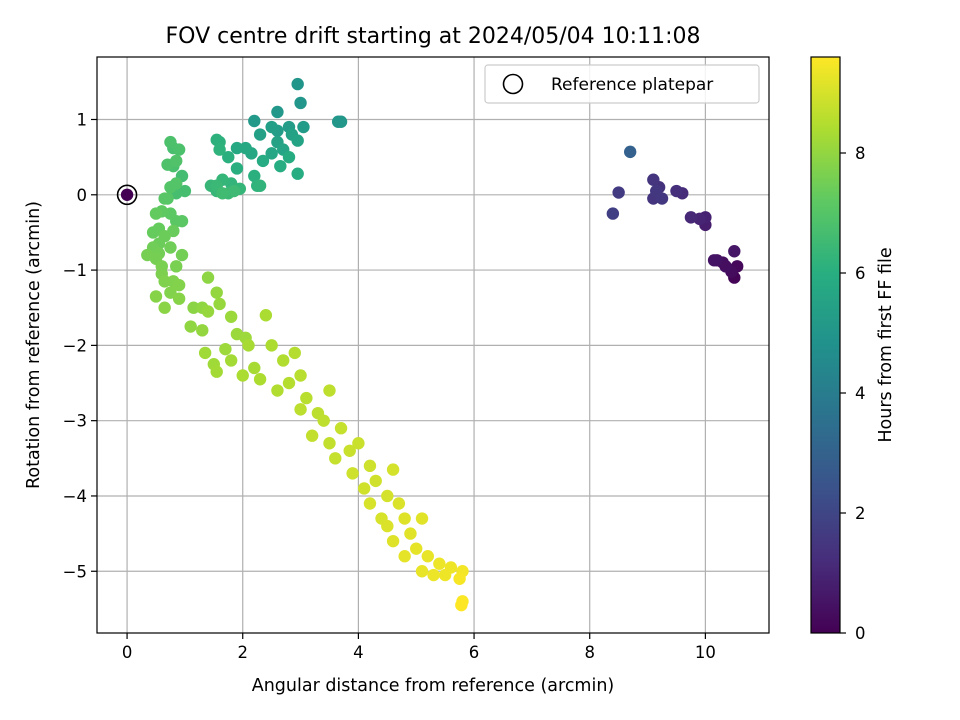 The width and height of the screenshot is (960, 720). Describe the element at coordinates (82, 119) in the screenshot. I see `y-tick-label: 1` at that location.